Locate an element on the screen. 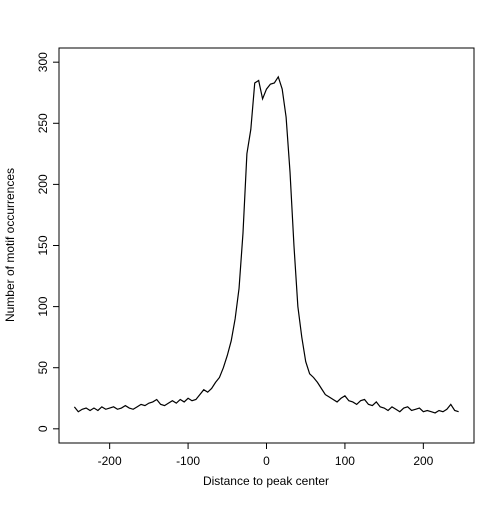 The image size is (504, 509). y-axis-label: Number of motif occurrences is located at coordinates (10, 245).